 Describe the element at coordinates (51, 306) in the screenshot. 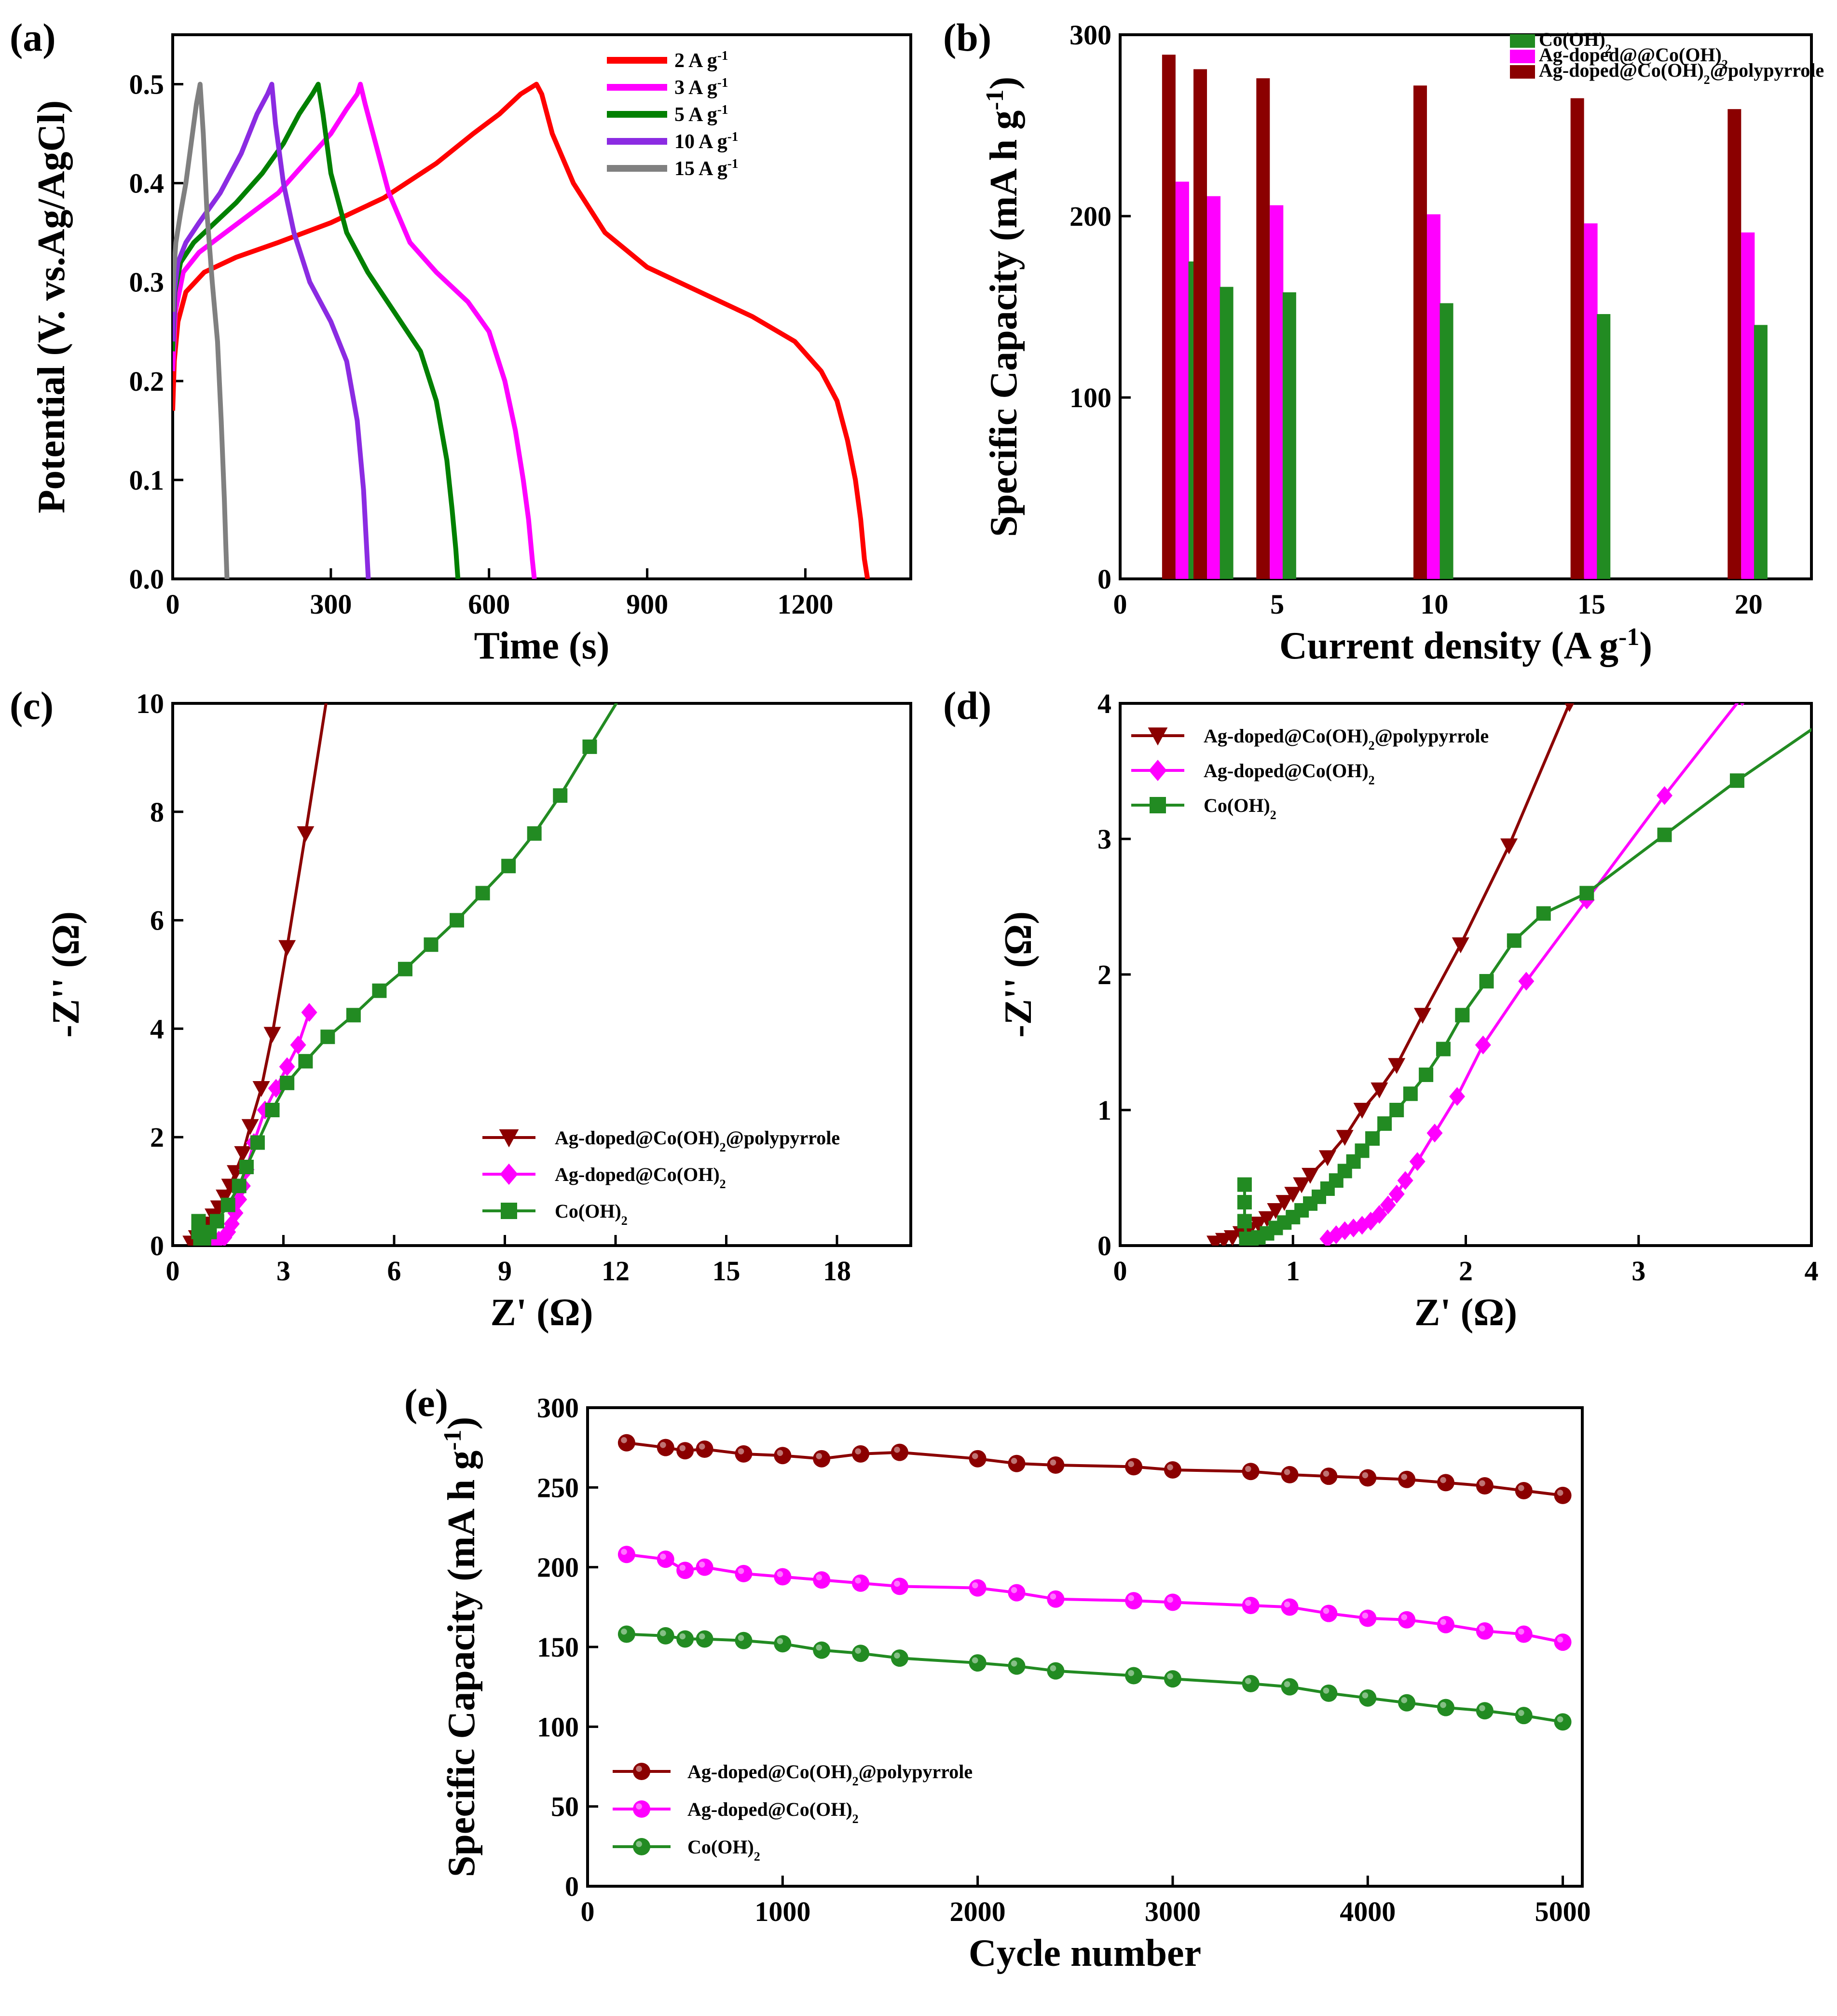

I see `y-axis-title: Potential (V. vs.Ag/AgCl)` at that location.